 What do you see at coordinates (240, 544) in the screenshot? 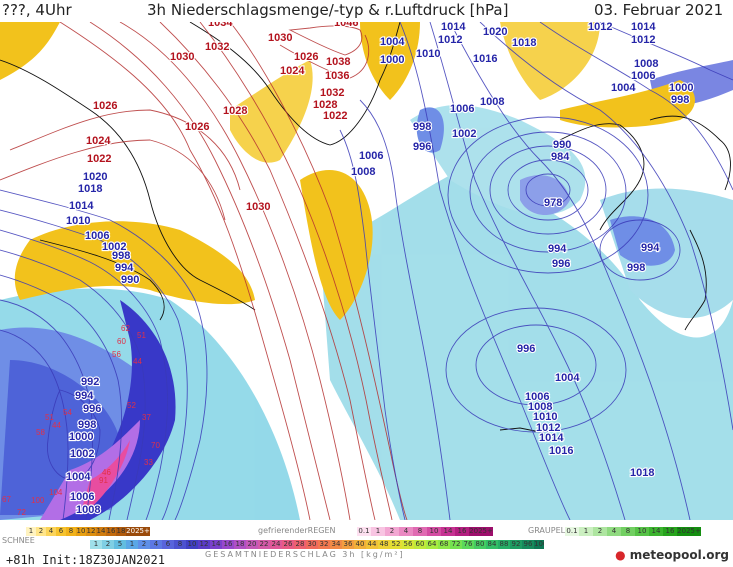
I see `legend-value: 18` at bounding box center [240, 544].